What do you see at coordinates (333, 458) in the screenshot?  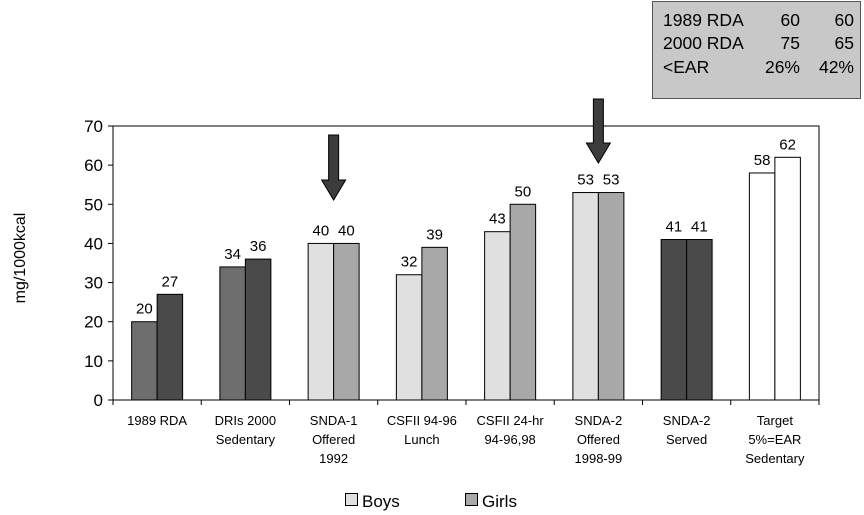 I see `x-tick-label: 1992` at bounding box center [333, 458].